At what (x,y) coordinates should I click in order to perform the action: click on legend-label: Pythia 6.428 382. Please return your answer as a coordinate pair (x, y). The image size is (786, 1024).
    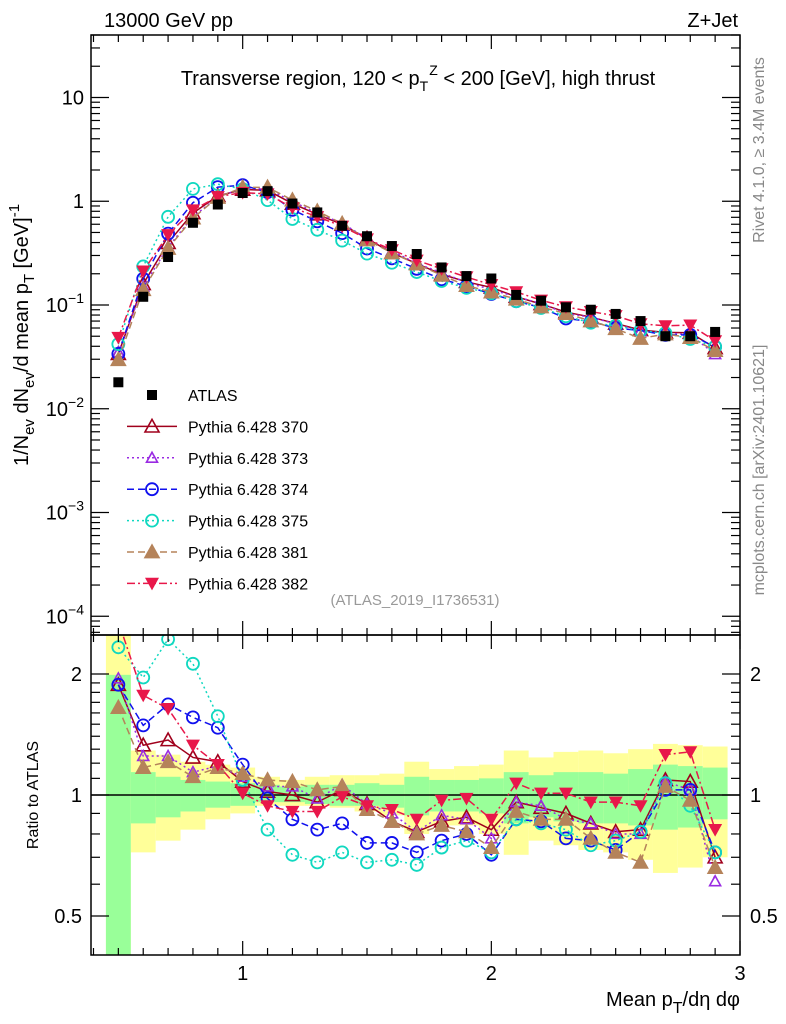
    Looking at the image, I should click on (248, 584).